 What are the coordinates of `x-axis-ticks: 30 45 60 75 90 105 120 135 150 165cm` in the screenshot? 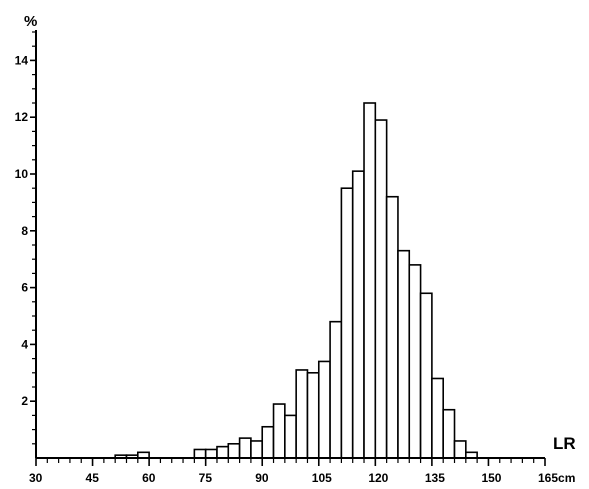 It's located at (302, 471).